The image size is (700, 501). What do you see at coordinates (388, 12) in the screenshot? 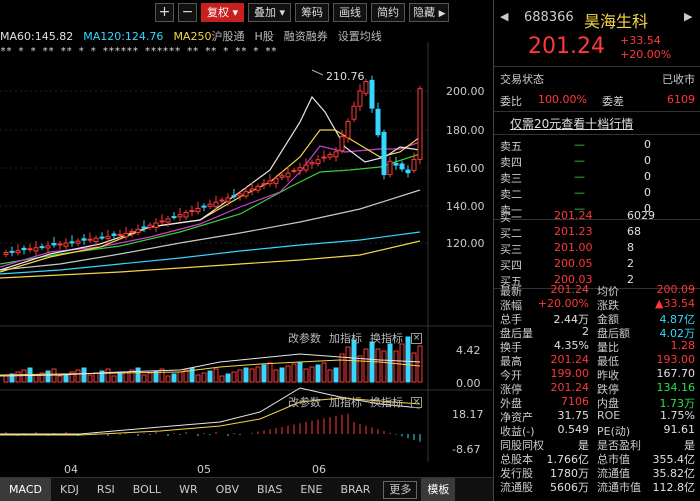
I see `simple-button: 简约` at bounding box center [388, 12].